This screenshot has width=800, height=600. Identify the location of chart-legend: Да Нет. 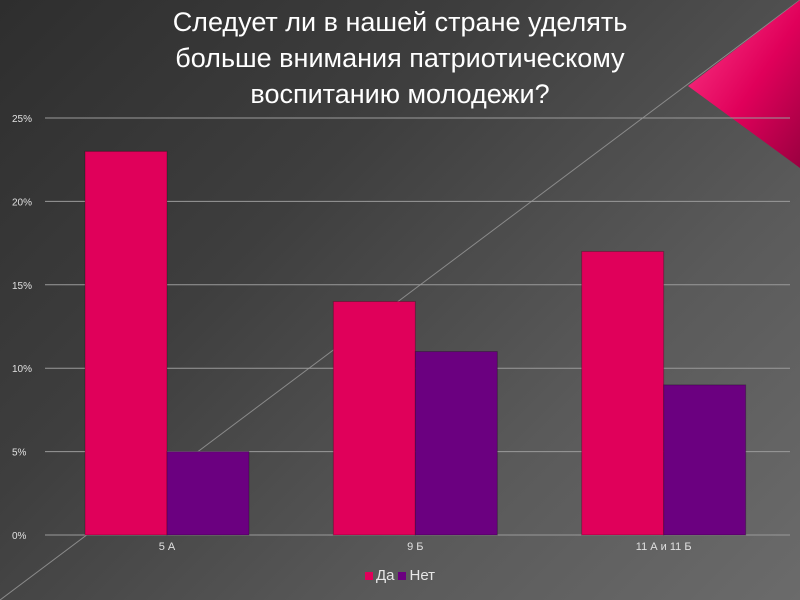
(400, 575).